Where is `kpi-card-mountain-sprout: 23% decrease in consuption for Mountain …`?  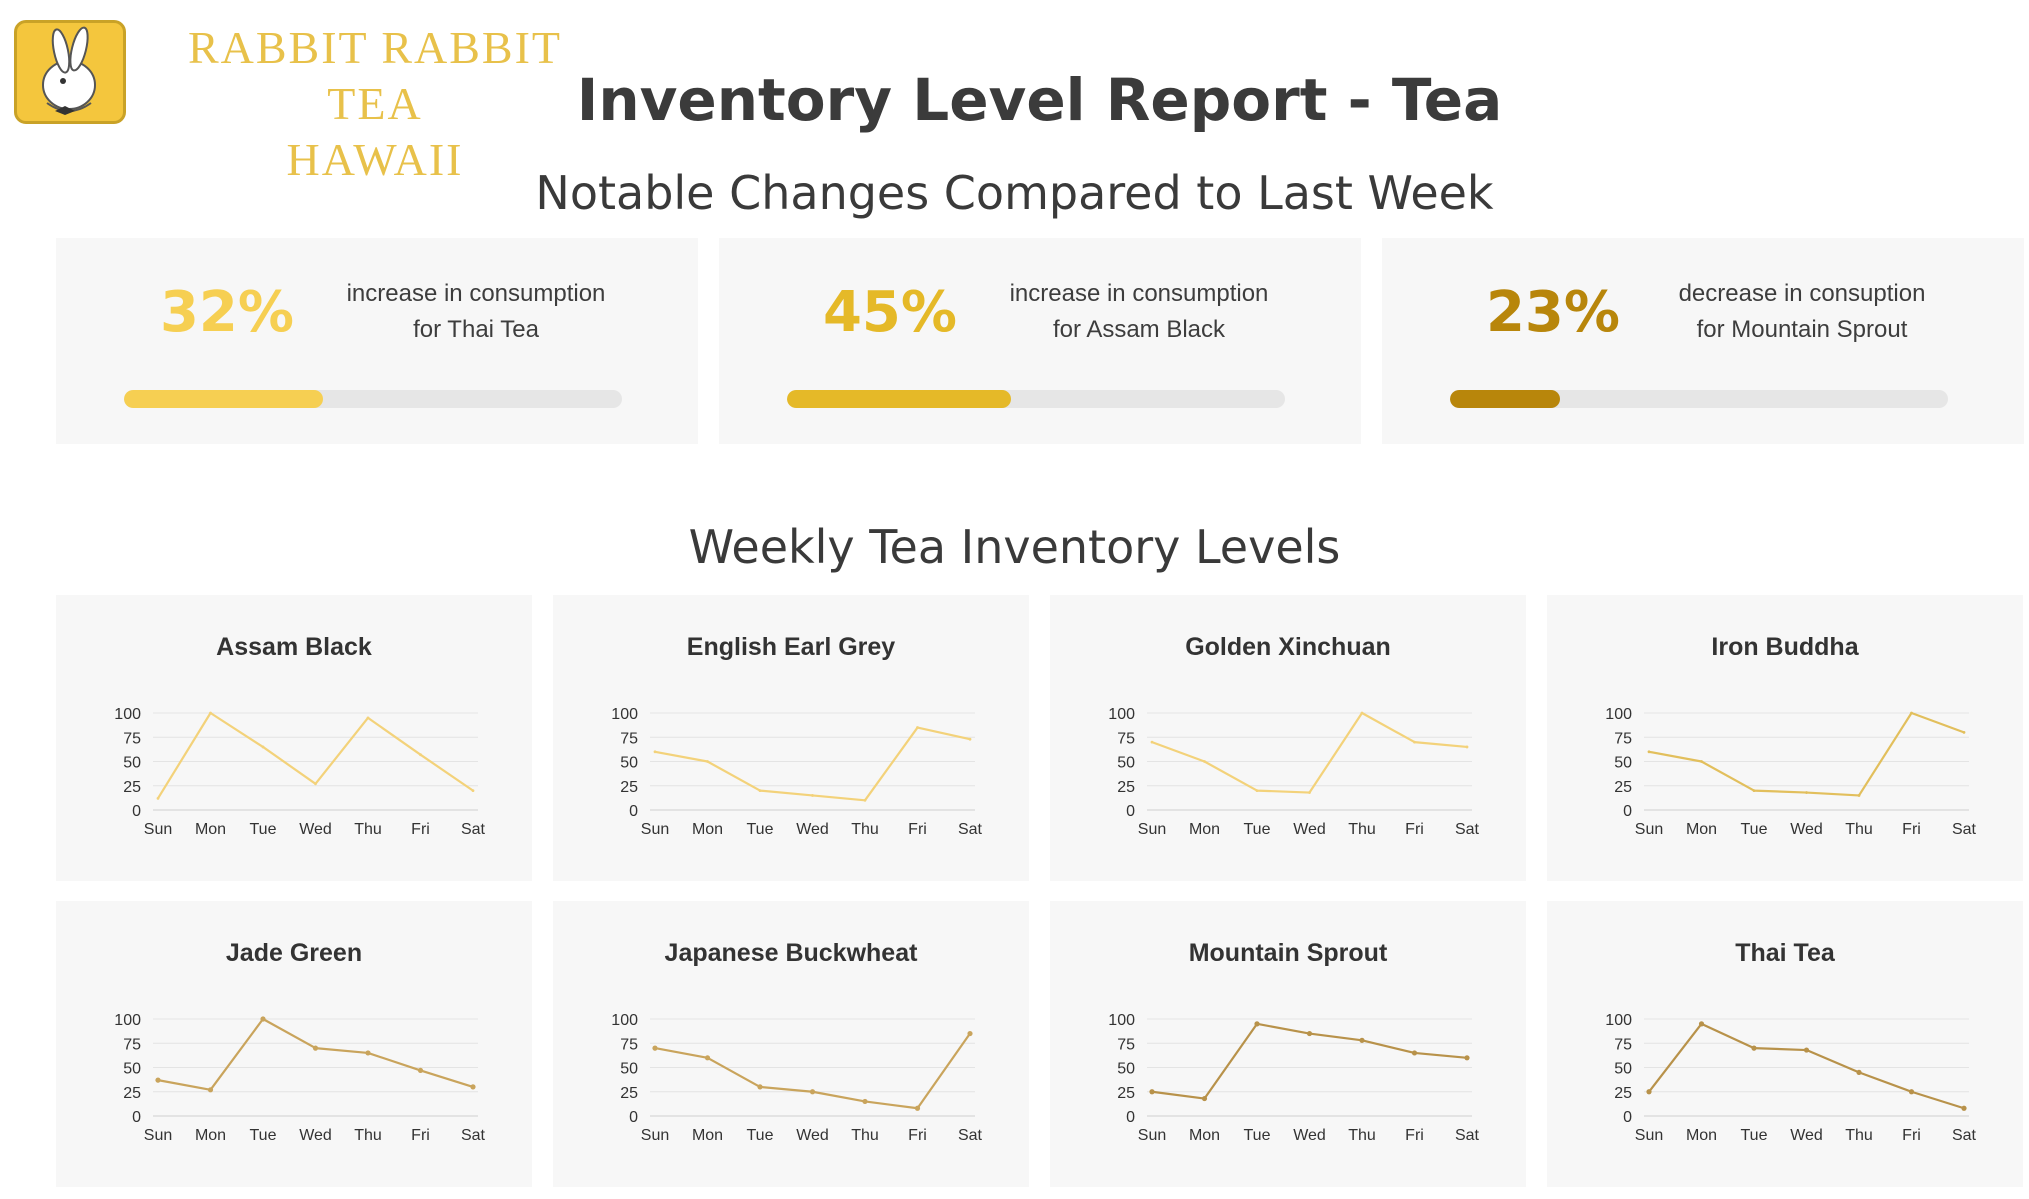 kpi-card-mountain-sprout: 23% decrease in consuption for Mountain … is located at coordinates (1703, 341).